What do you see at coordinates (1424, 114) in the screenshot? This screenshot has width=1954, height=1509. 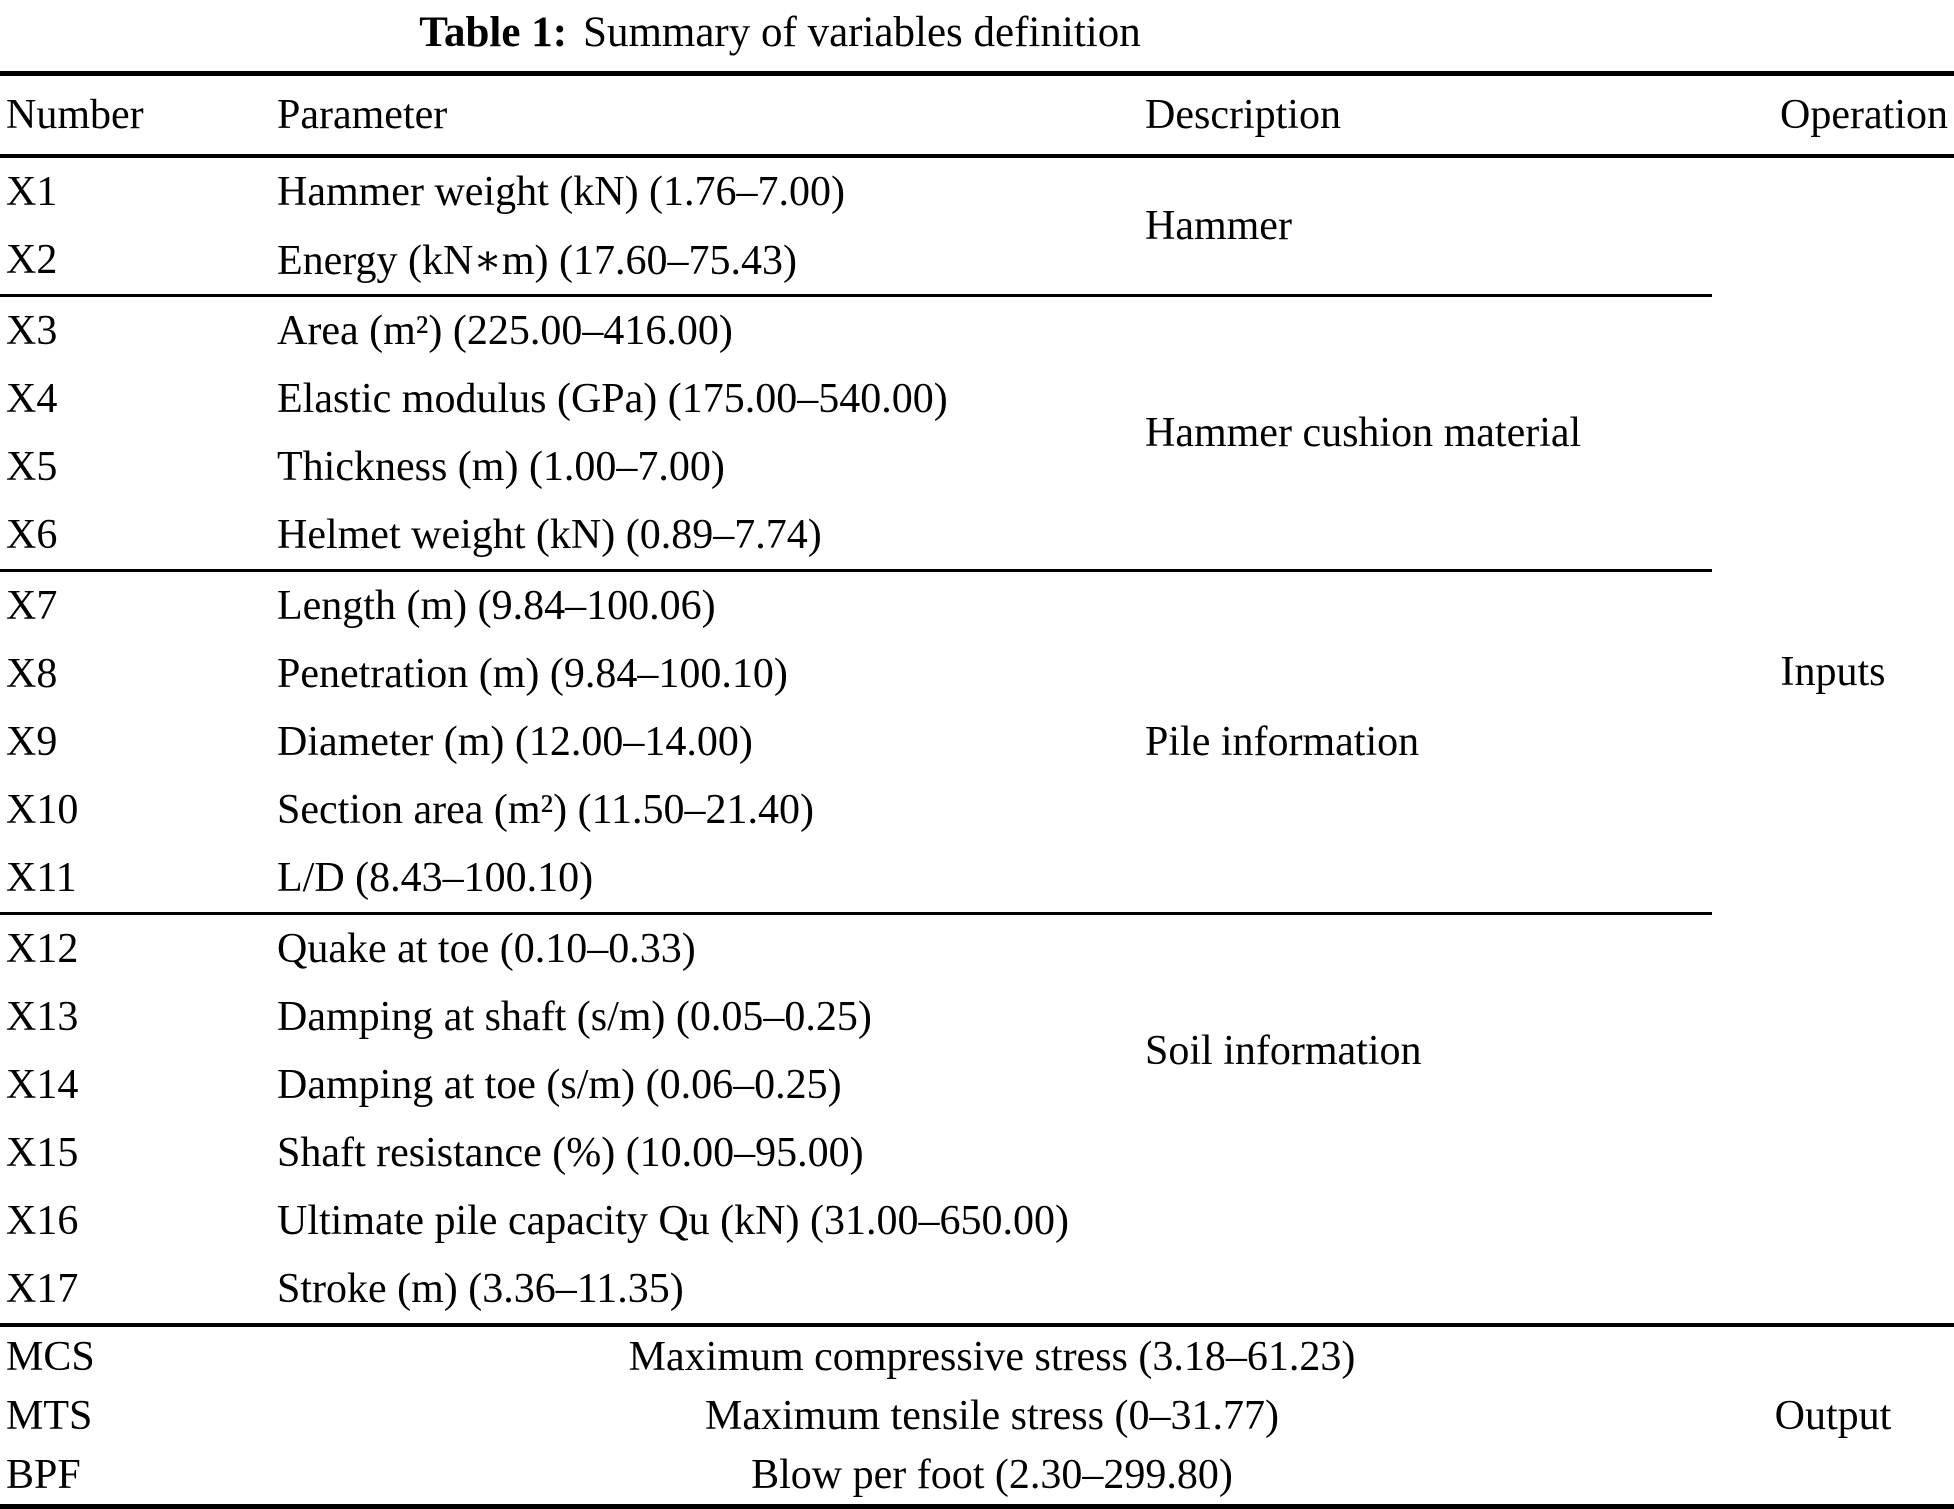 I see `column-header-description: Description` at bounding box center [1424, 114].